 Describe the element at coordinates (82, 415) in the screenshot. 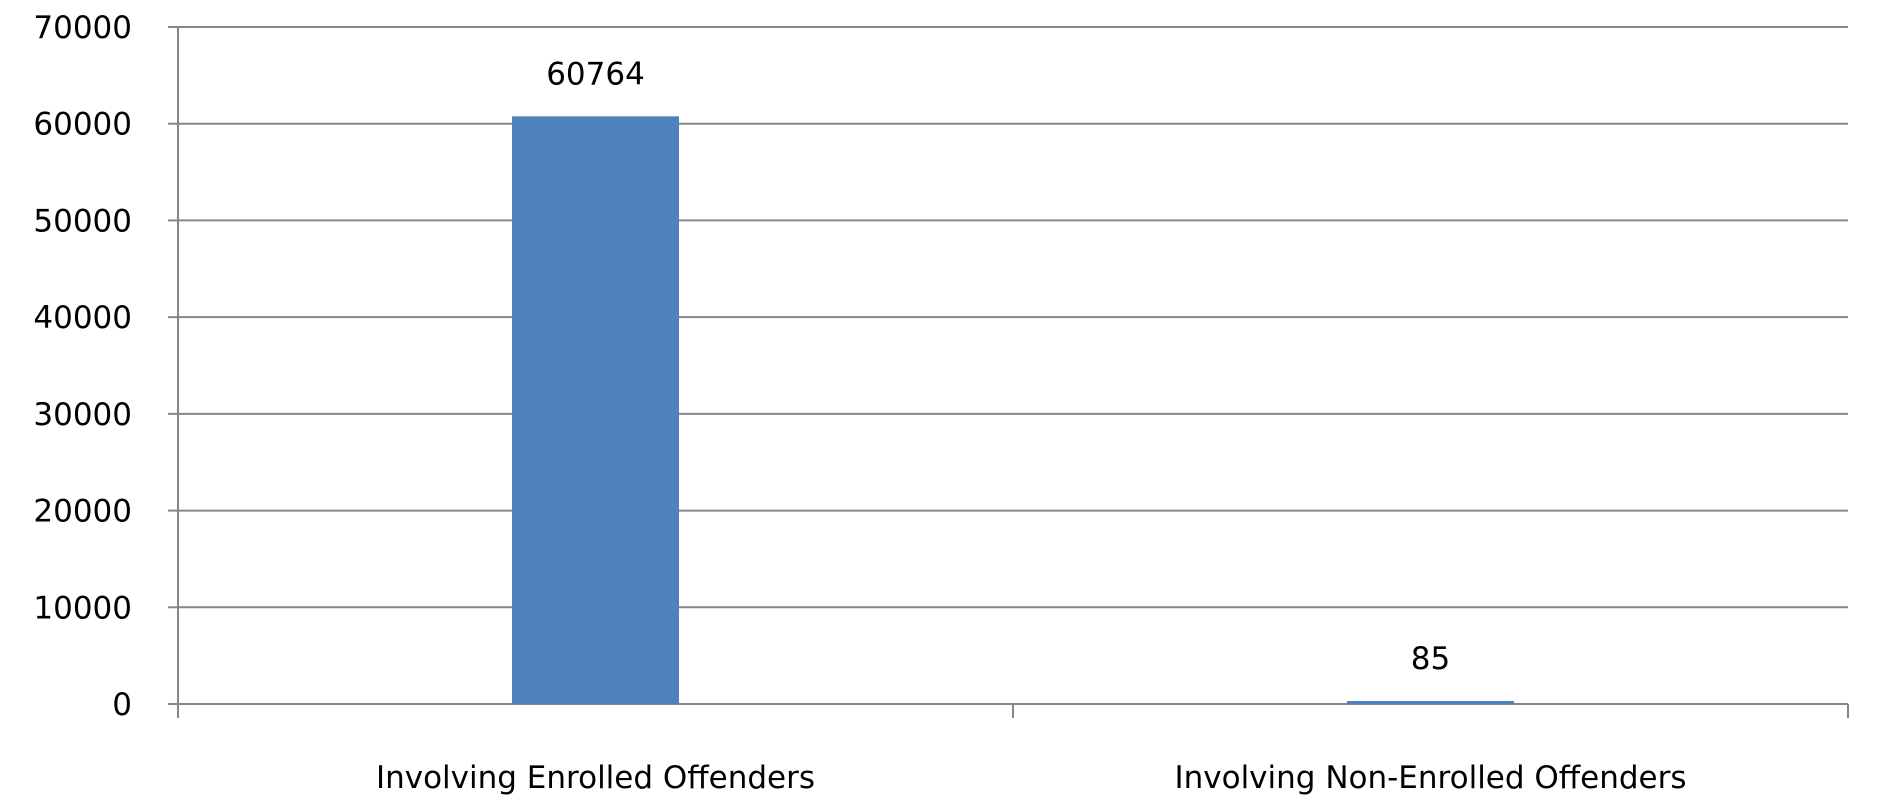

I see `y-tick-label: 30000` at that location.